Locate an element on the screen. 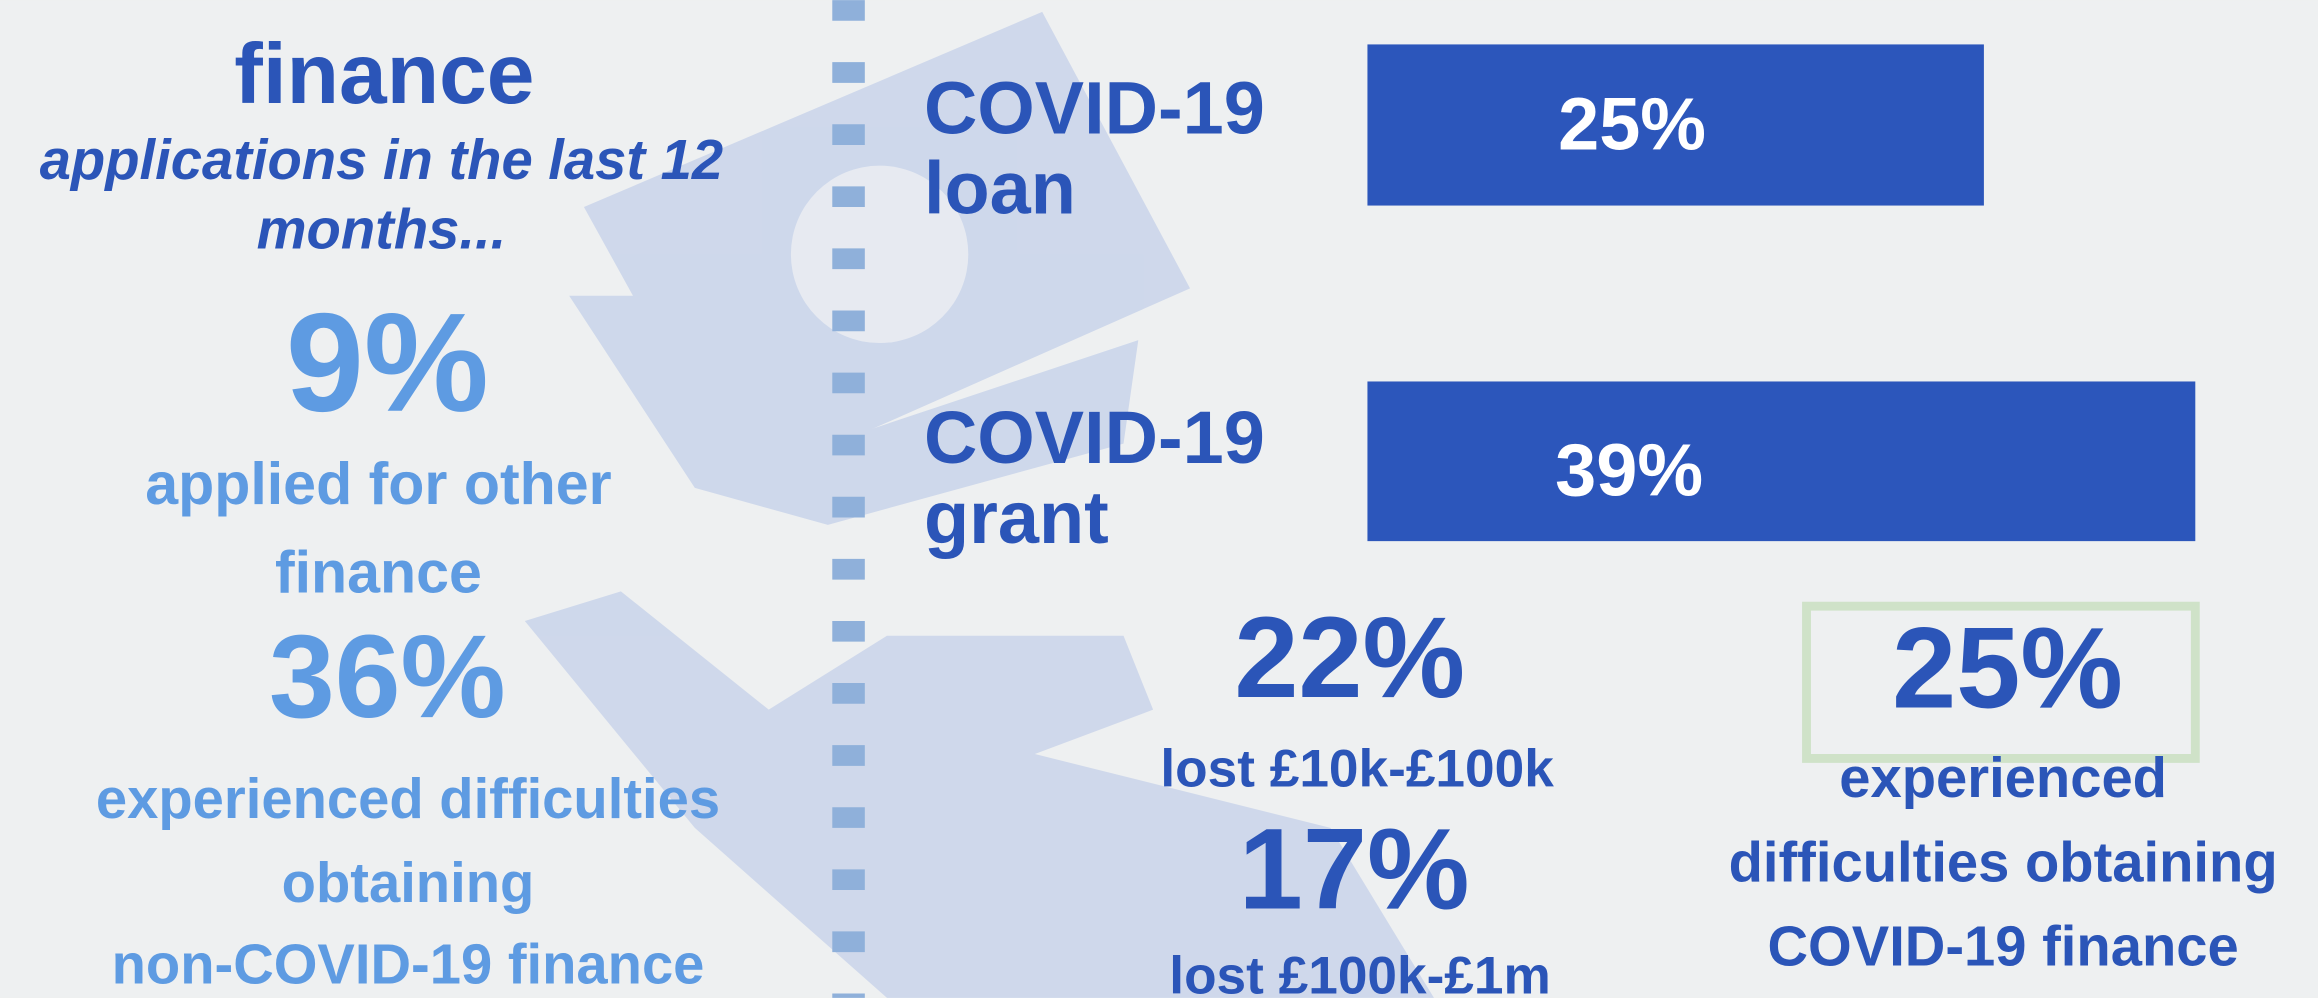 The height and width of the screenshot is (998, 2318). loss-value: 22% is located at coordinates (1349, 658).